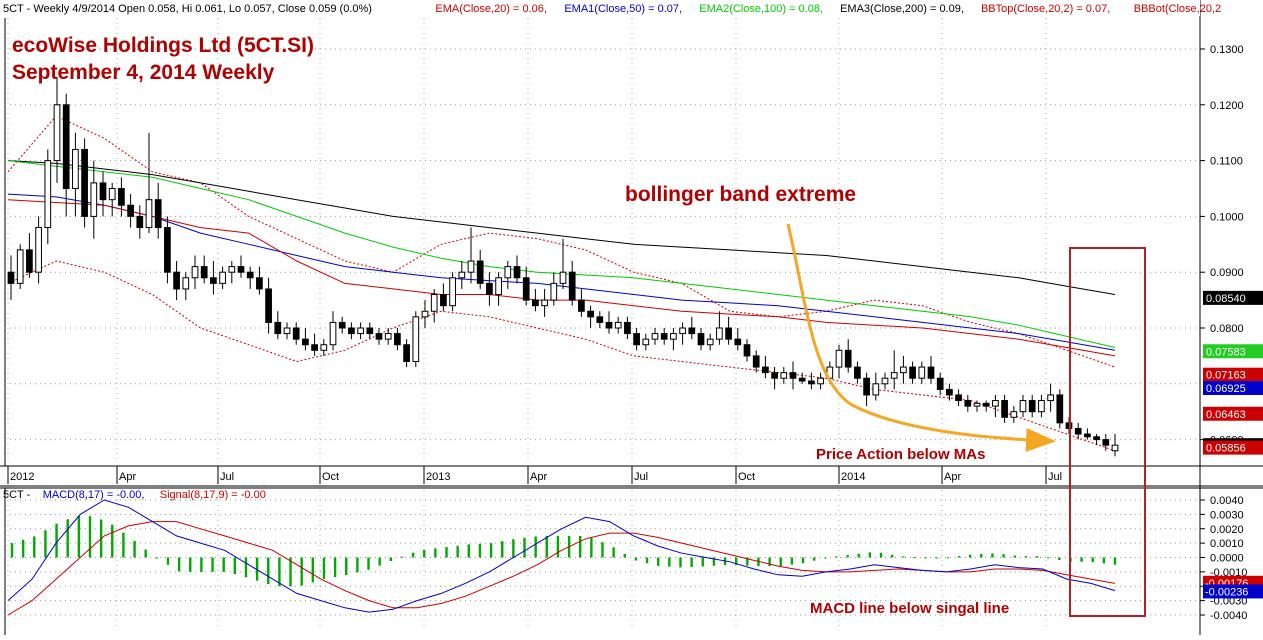 The width and height of the screenshot is (1263, 640). Describe the element at coordinates (1227, 273) in the screenshot. I see `price-tick-label: 0.0900` at that location.